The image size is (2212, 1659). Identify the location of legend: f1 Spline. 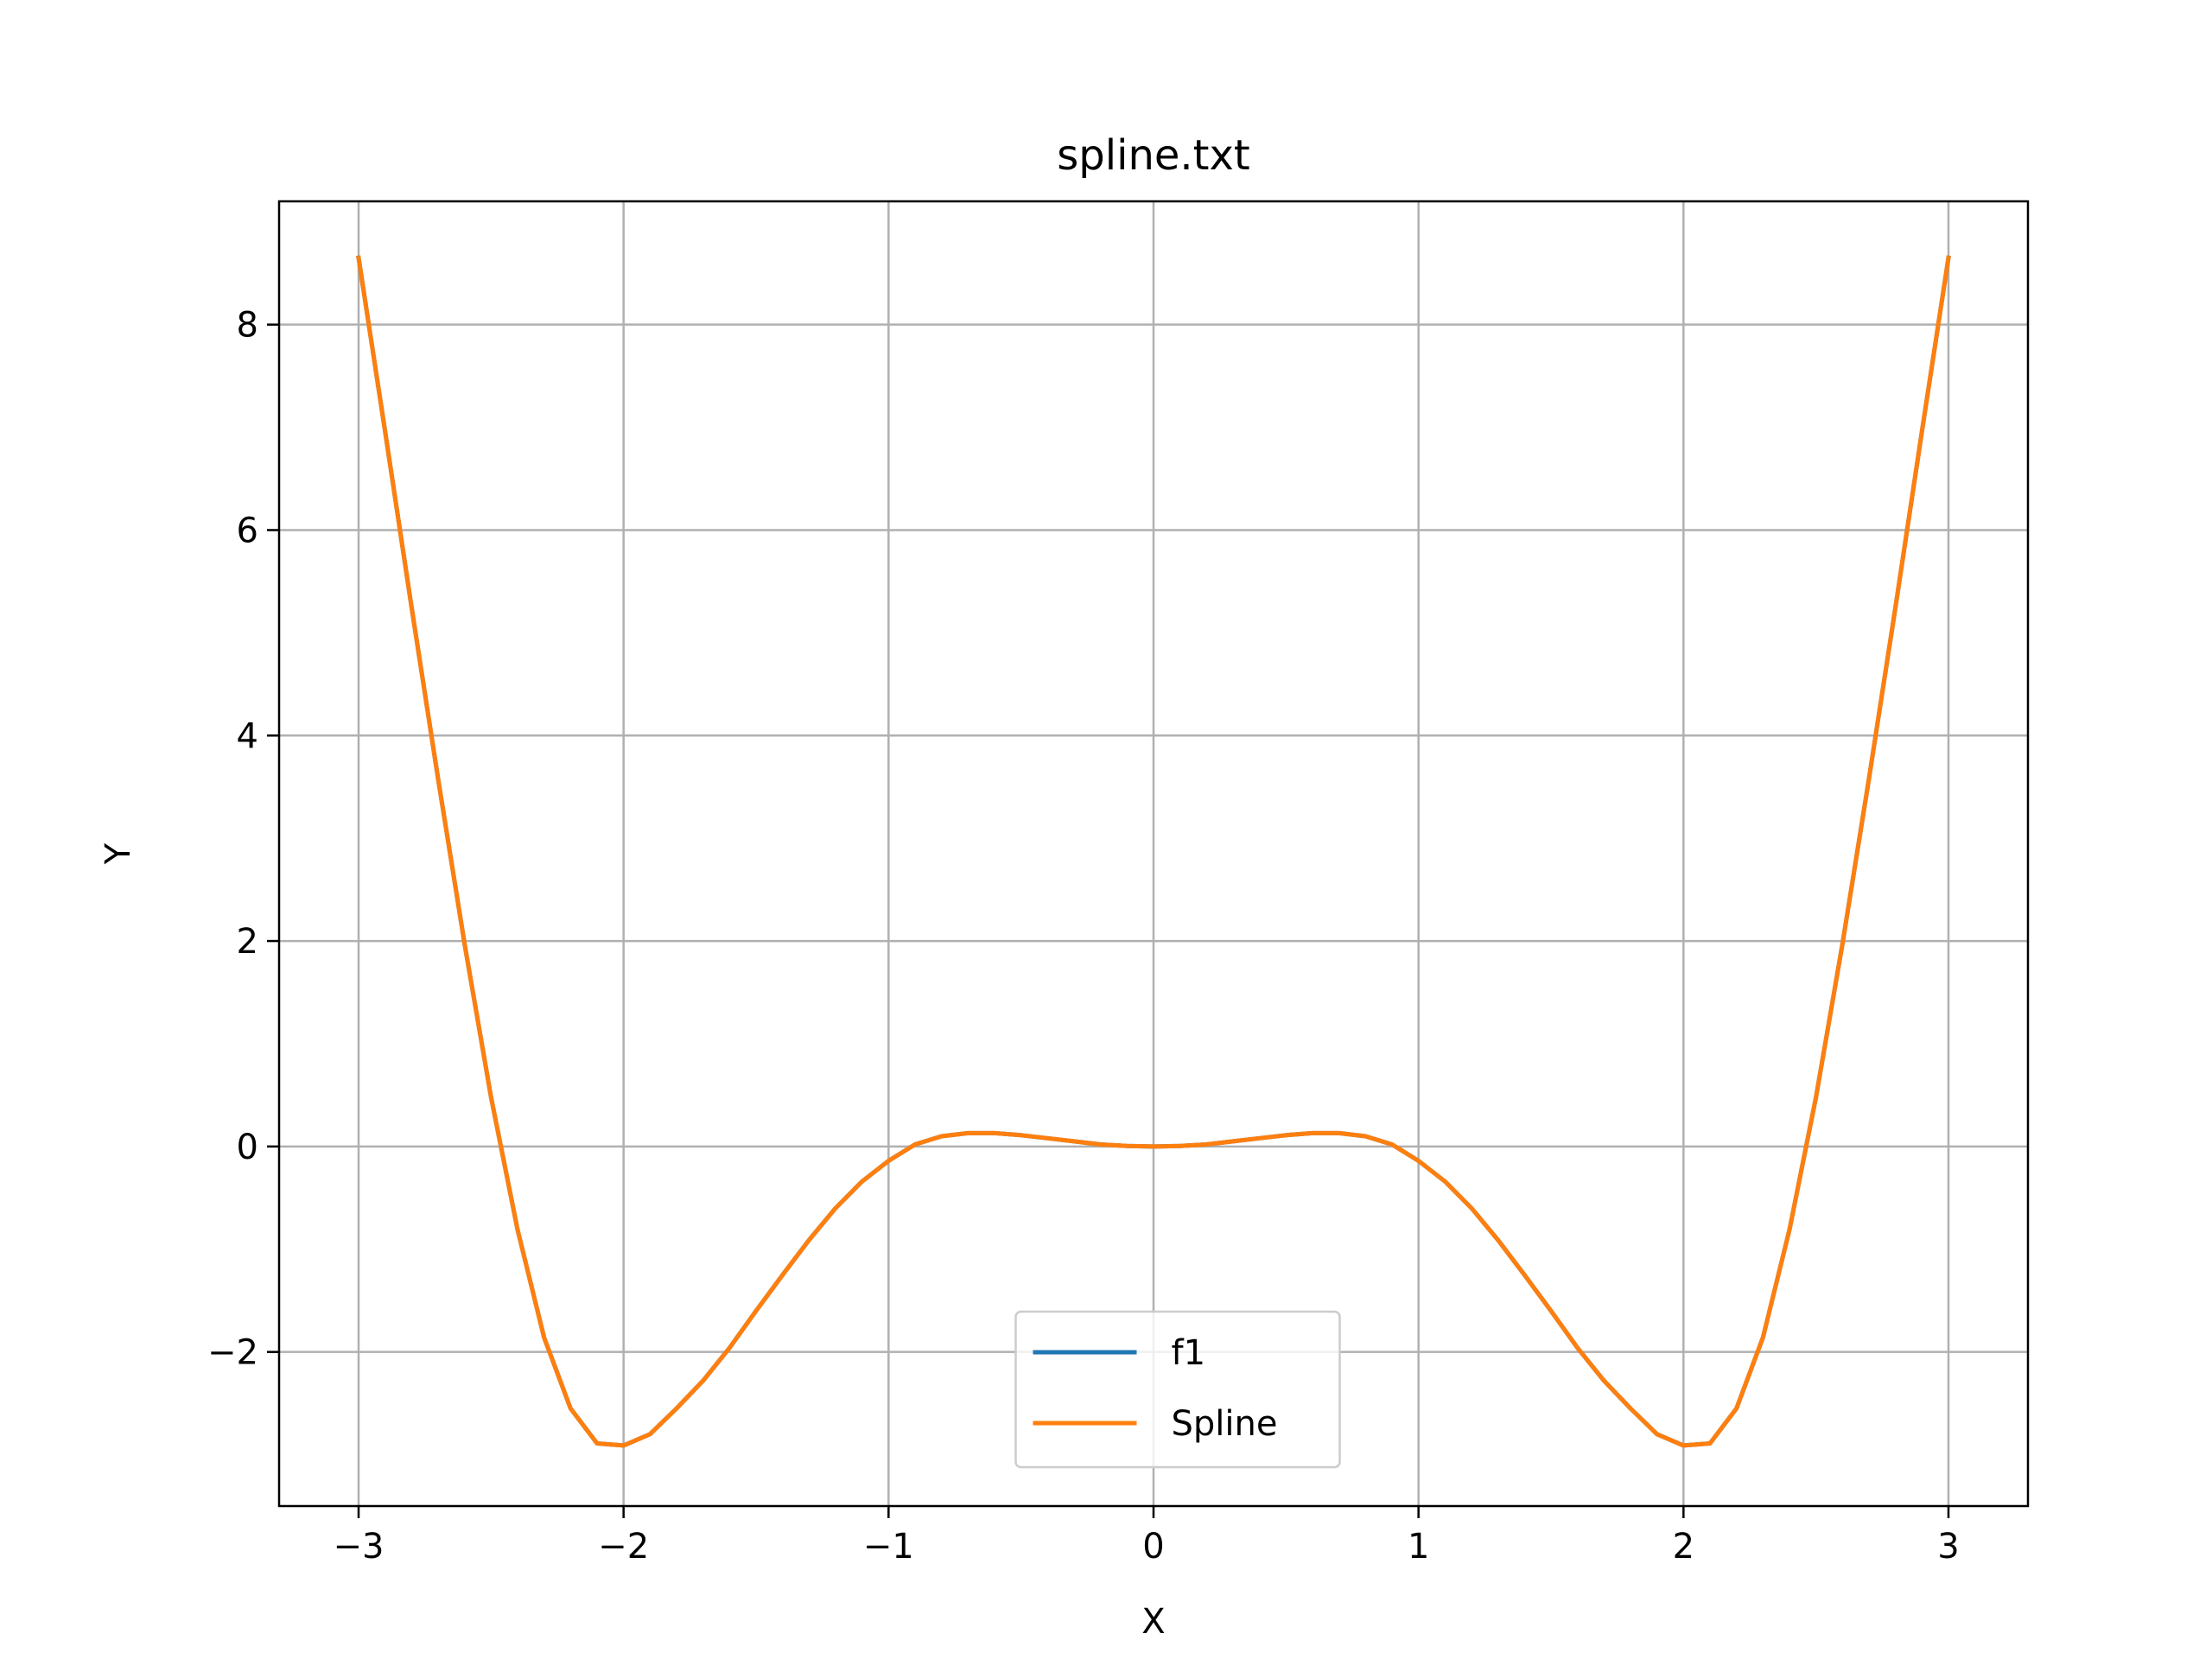
(1177, 1389).